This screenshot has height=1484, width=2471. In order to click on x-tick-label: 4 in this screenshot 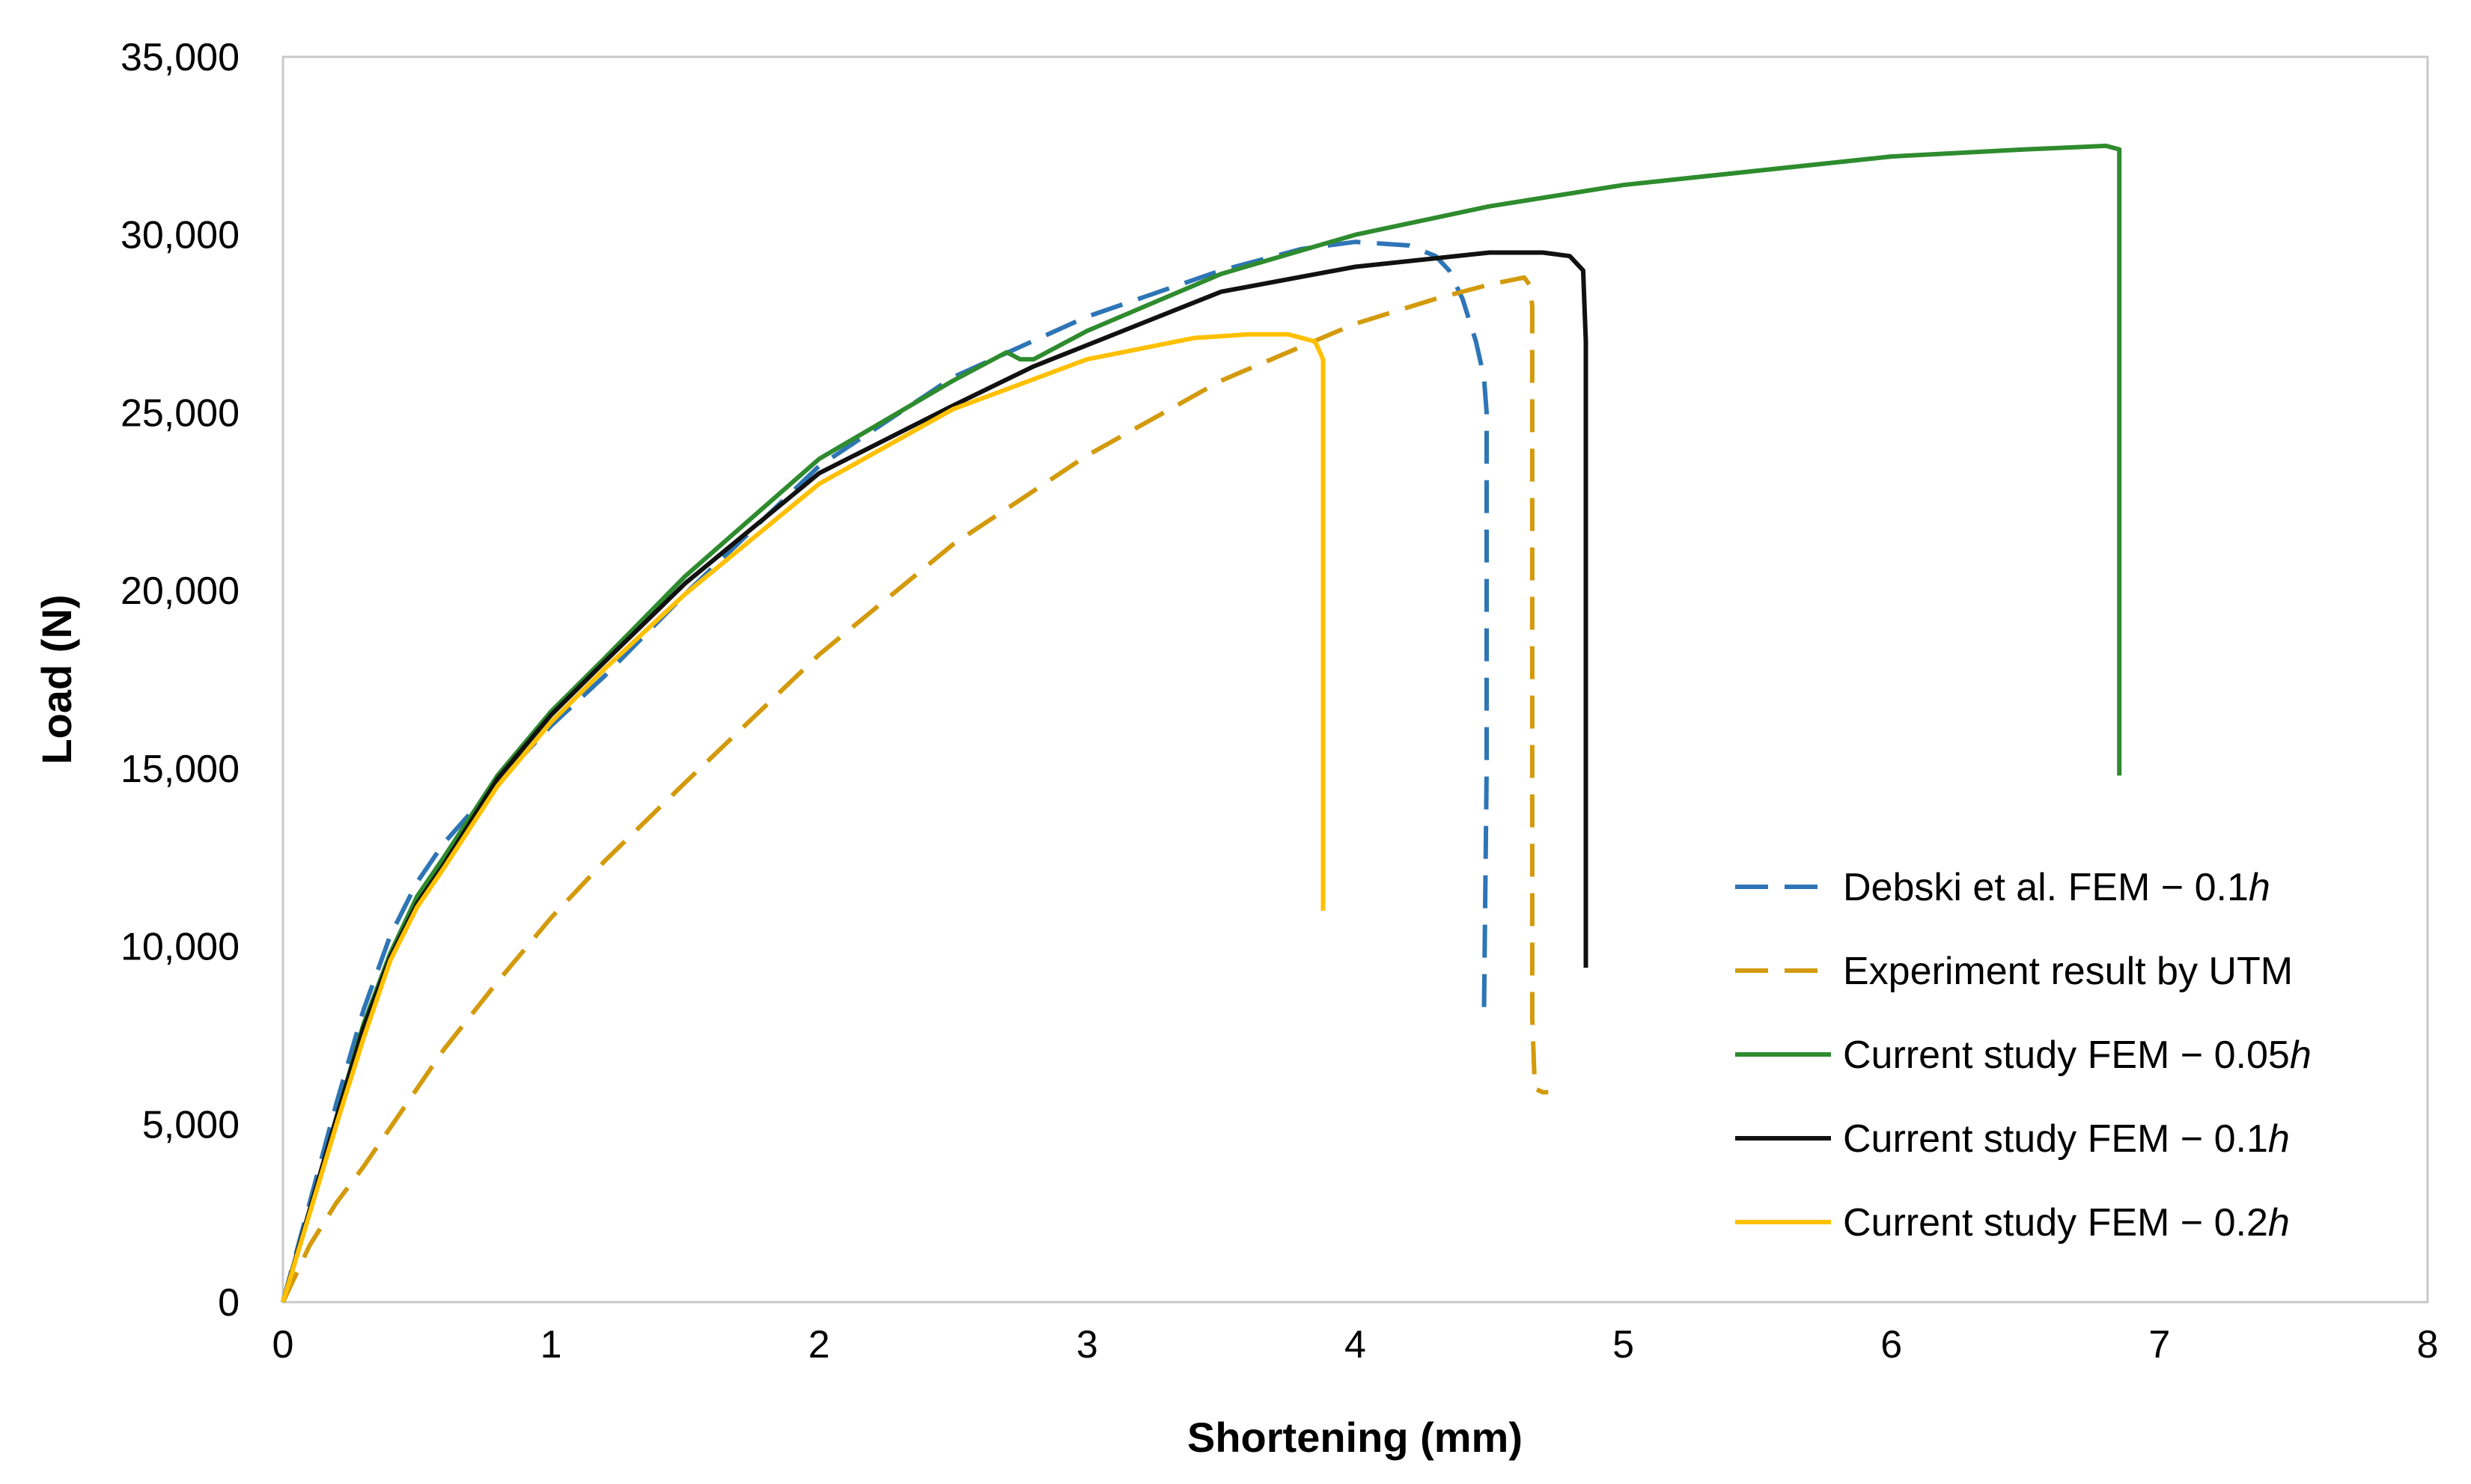, I will do `click(1355, 1345)`.